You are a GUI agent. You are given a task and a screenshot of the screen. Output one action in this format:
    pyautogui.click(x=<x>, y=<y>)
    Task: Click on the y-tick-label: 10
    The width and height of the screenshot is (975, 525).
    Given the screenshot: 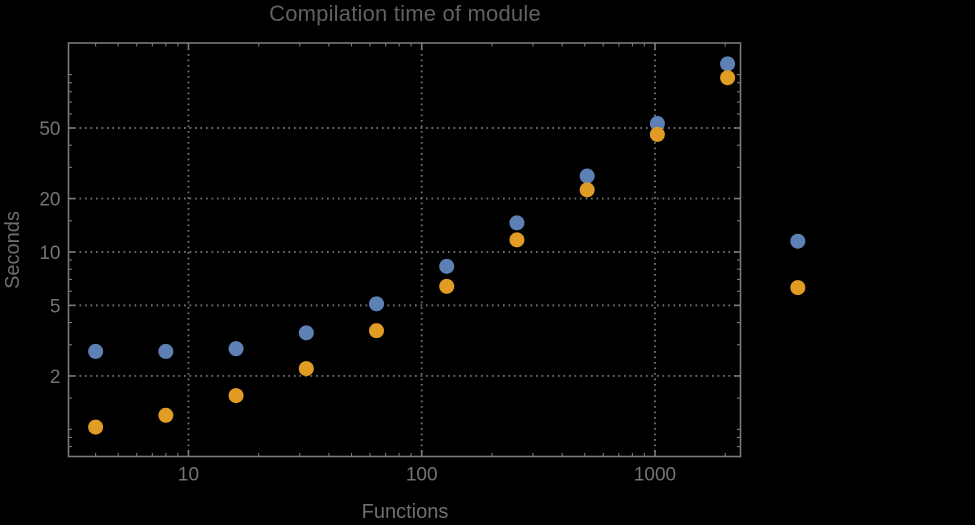 What is the action you would take?
    pyautogui.click(x=49, y=253)
    